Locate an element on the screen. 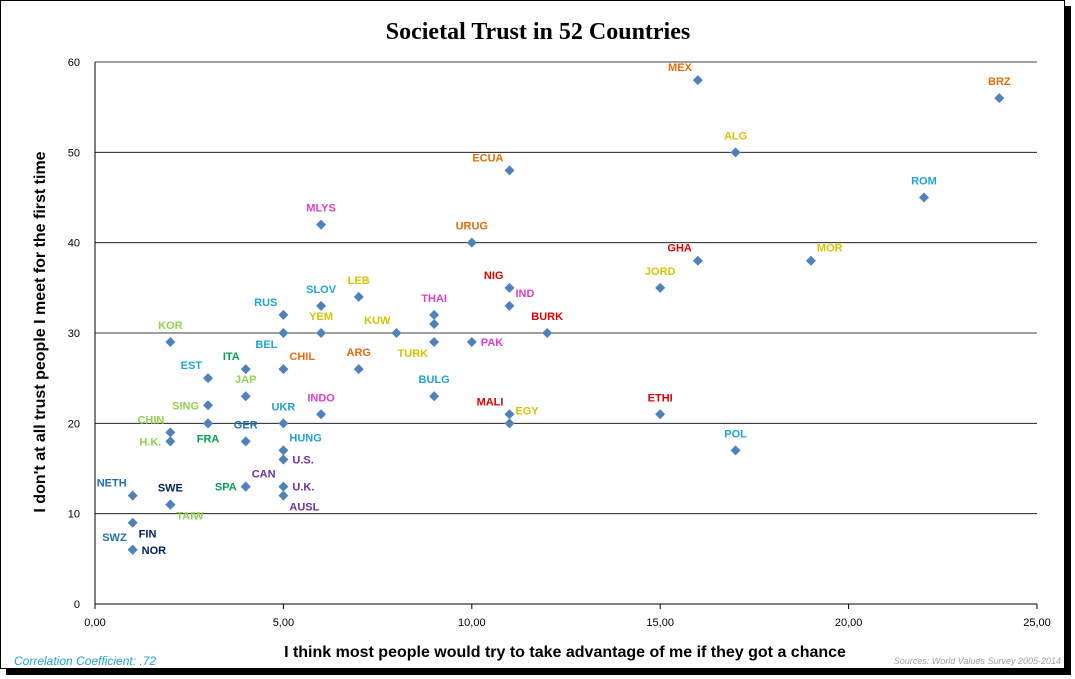 The image size is (1075, 679). point-label: TURK is located at coordinates (413, 354).